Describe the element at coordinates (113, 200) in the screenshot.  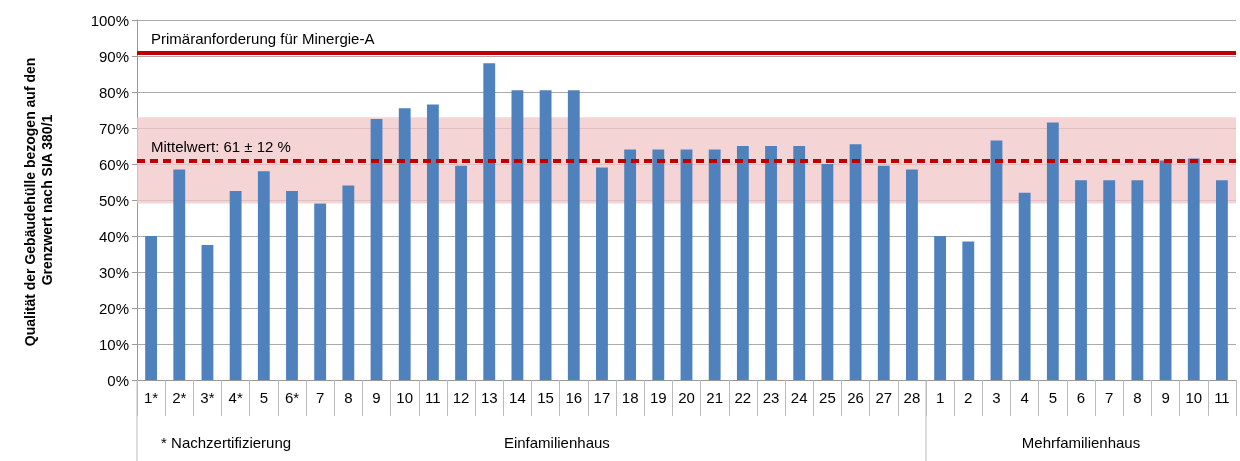
I see `y-tick-label: 50%` at that location.